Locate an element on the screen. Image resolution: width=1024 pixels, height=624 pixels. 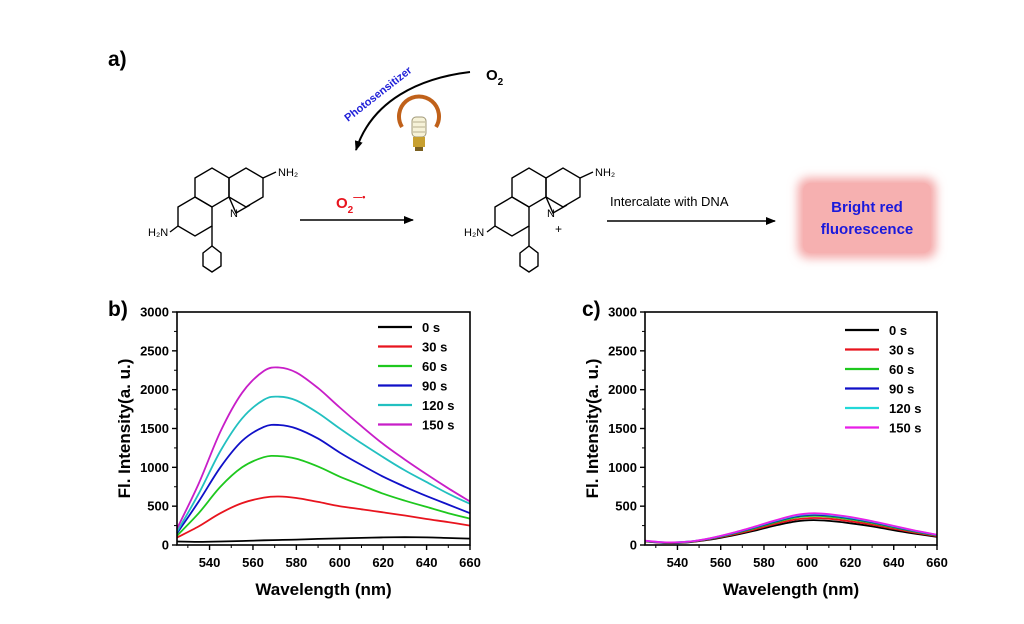
plus-charge: + is located at coordinates (558, 229).